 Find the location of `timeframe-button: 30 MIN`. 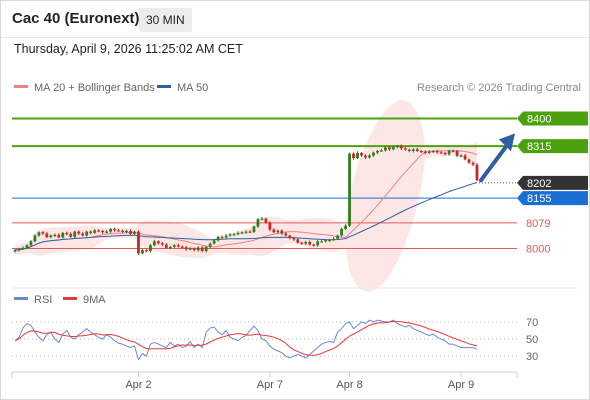

timeframe-button: 30 MIN is located at coordinates (165, 20).